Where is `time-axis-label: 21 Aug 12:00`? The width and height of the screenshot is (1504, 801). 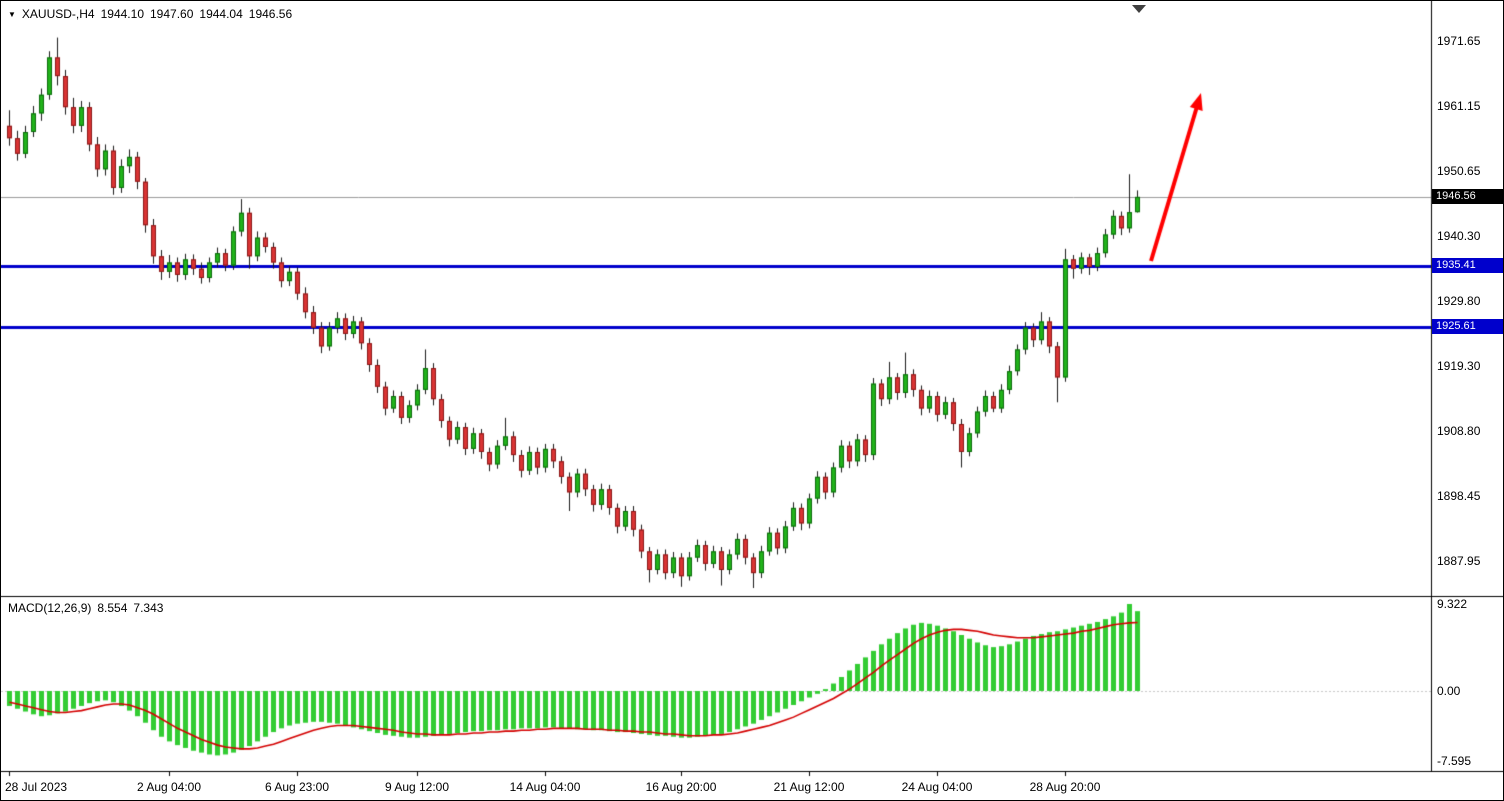 time-axis-label: 21 Aug 12:00 is located at coordinates (809, 787).